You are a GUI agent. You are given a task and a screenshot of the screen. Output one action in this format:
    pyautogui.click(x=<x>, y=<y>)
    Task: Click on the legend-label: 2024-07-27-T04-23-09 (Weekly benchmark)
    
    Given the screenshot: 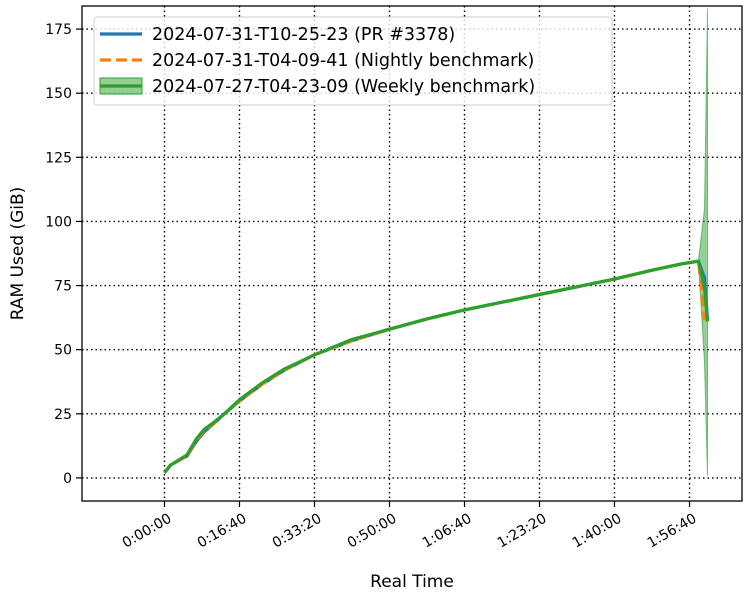 What is the action you would take?
    pyautogui.click(x=343, y=87)
    